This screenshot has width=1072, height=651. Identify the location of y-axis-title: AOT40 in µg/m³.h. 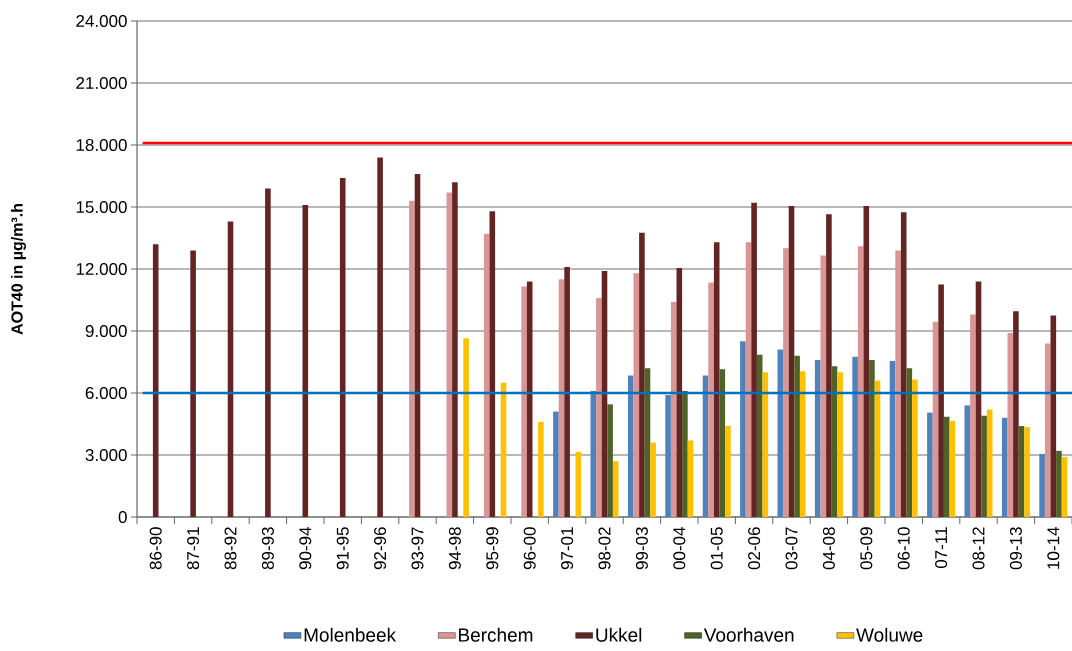
(18, 269).